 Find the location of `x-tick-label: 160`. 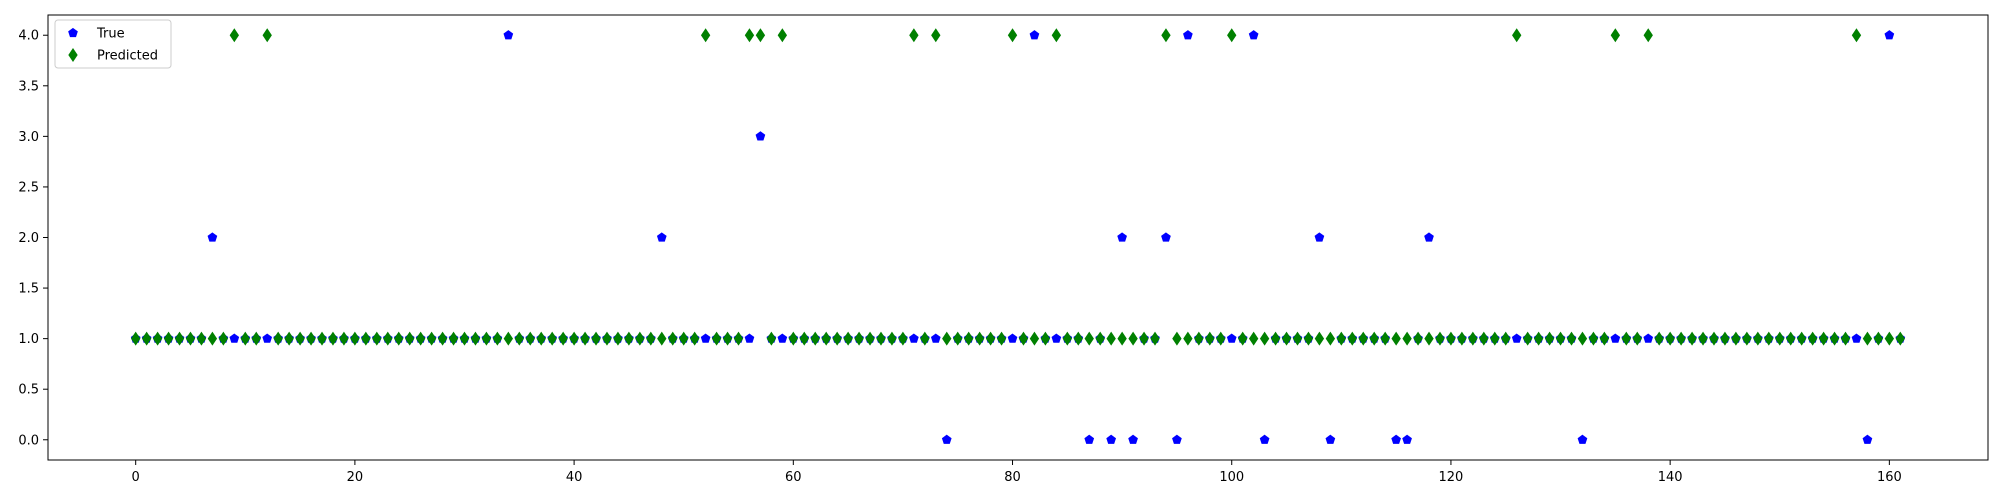

x-tick-label: 160 is located at coordinates (1889, 477).